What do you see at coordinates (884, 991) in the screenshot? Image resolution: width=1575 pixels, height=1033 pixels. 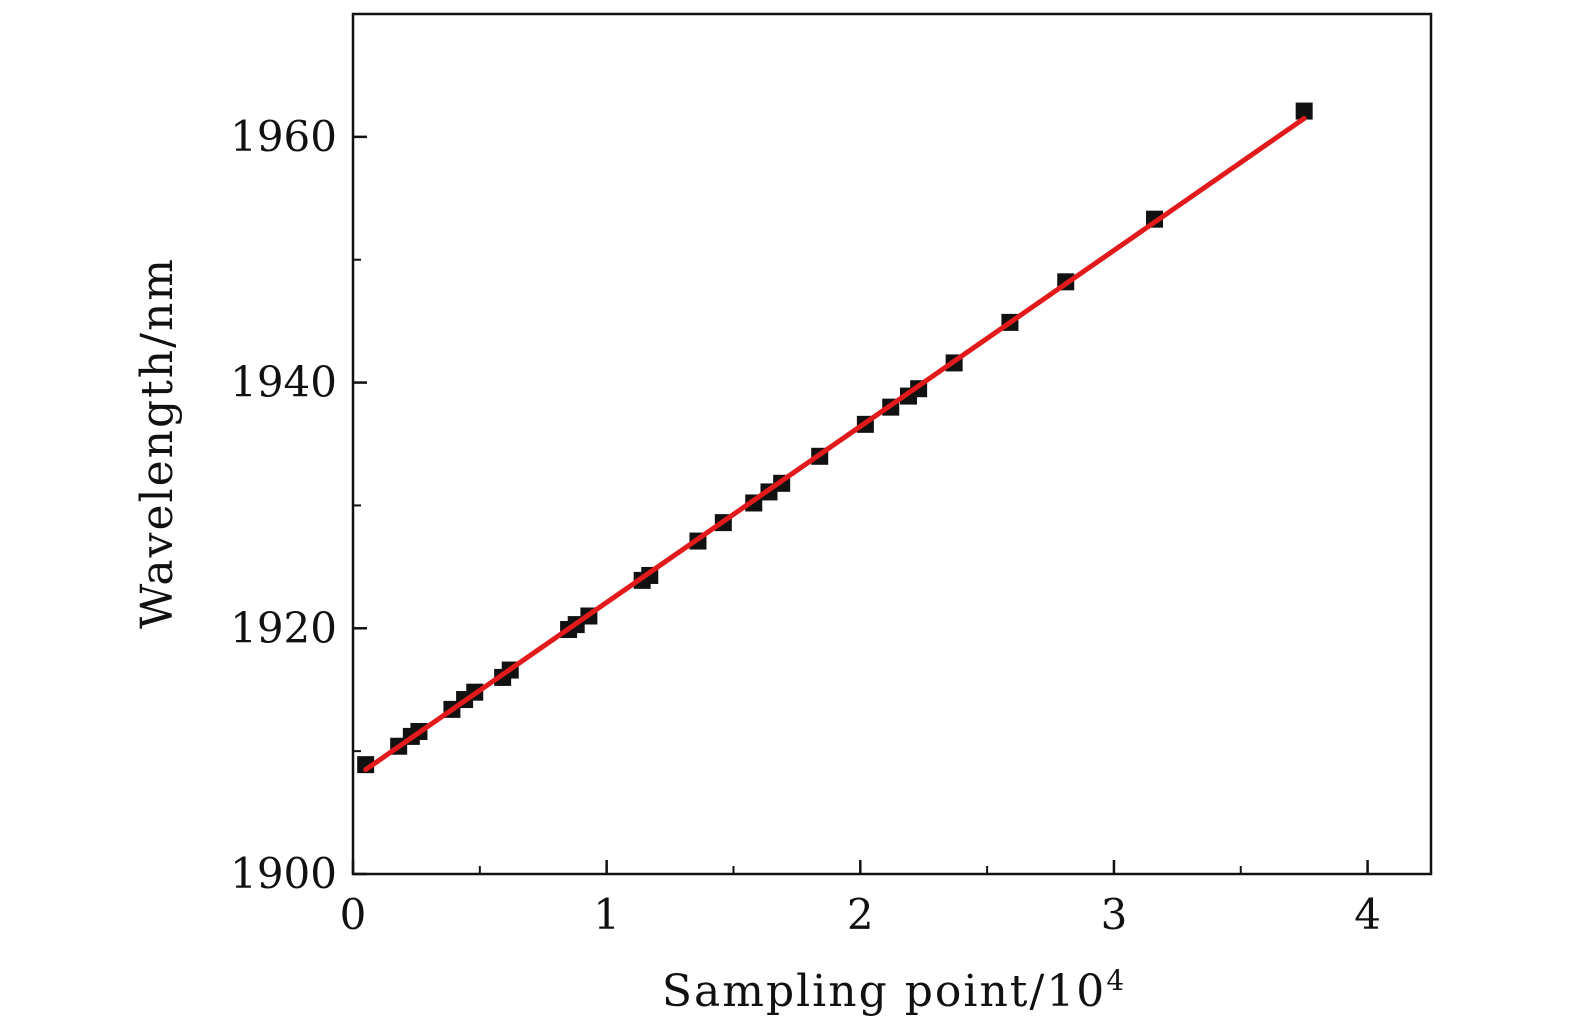 I see `x-axis-title-base: Sampling point/10` at bounding box center [884, 991].